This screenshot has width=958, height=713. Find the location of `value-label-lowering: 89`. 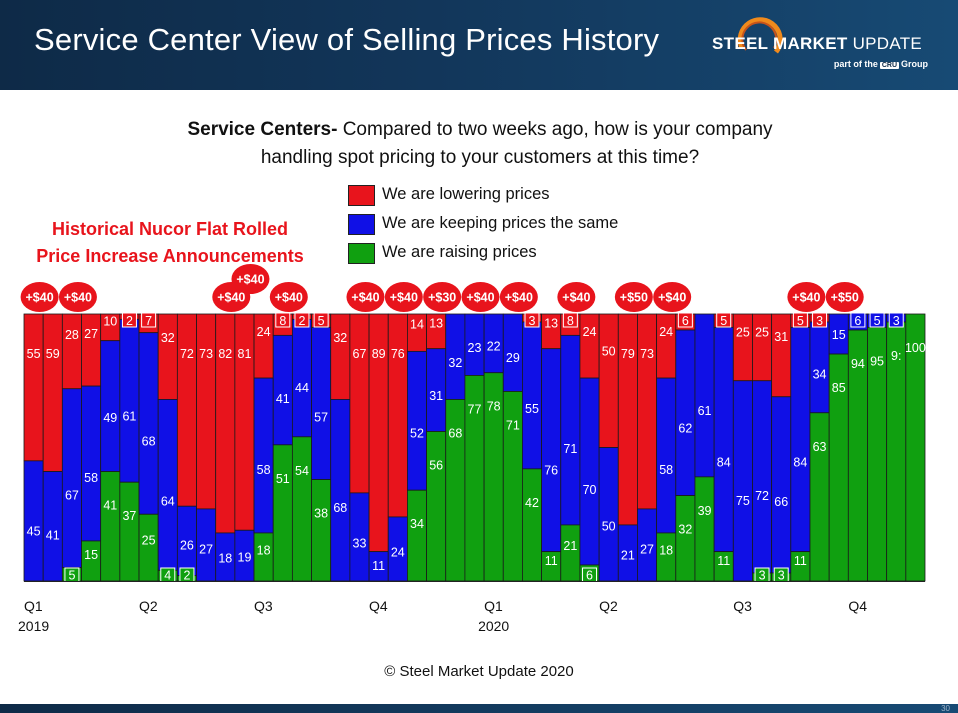

value-label-lowering: 89 is located at coordinates (379, 354).